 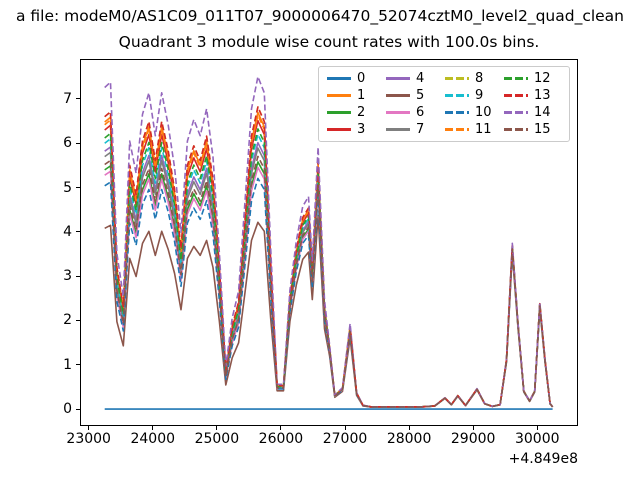 I want to click on legend-label: 3, so click(x=361, y=129).